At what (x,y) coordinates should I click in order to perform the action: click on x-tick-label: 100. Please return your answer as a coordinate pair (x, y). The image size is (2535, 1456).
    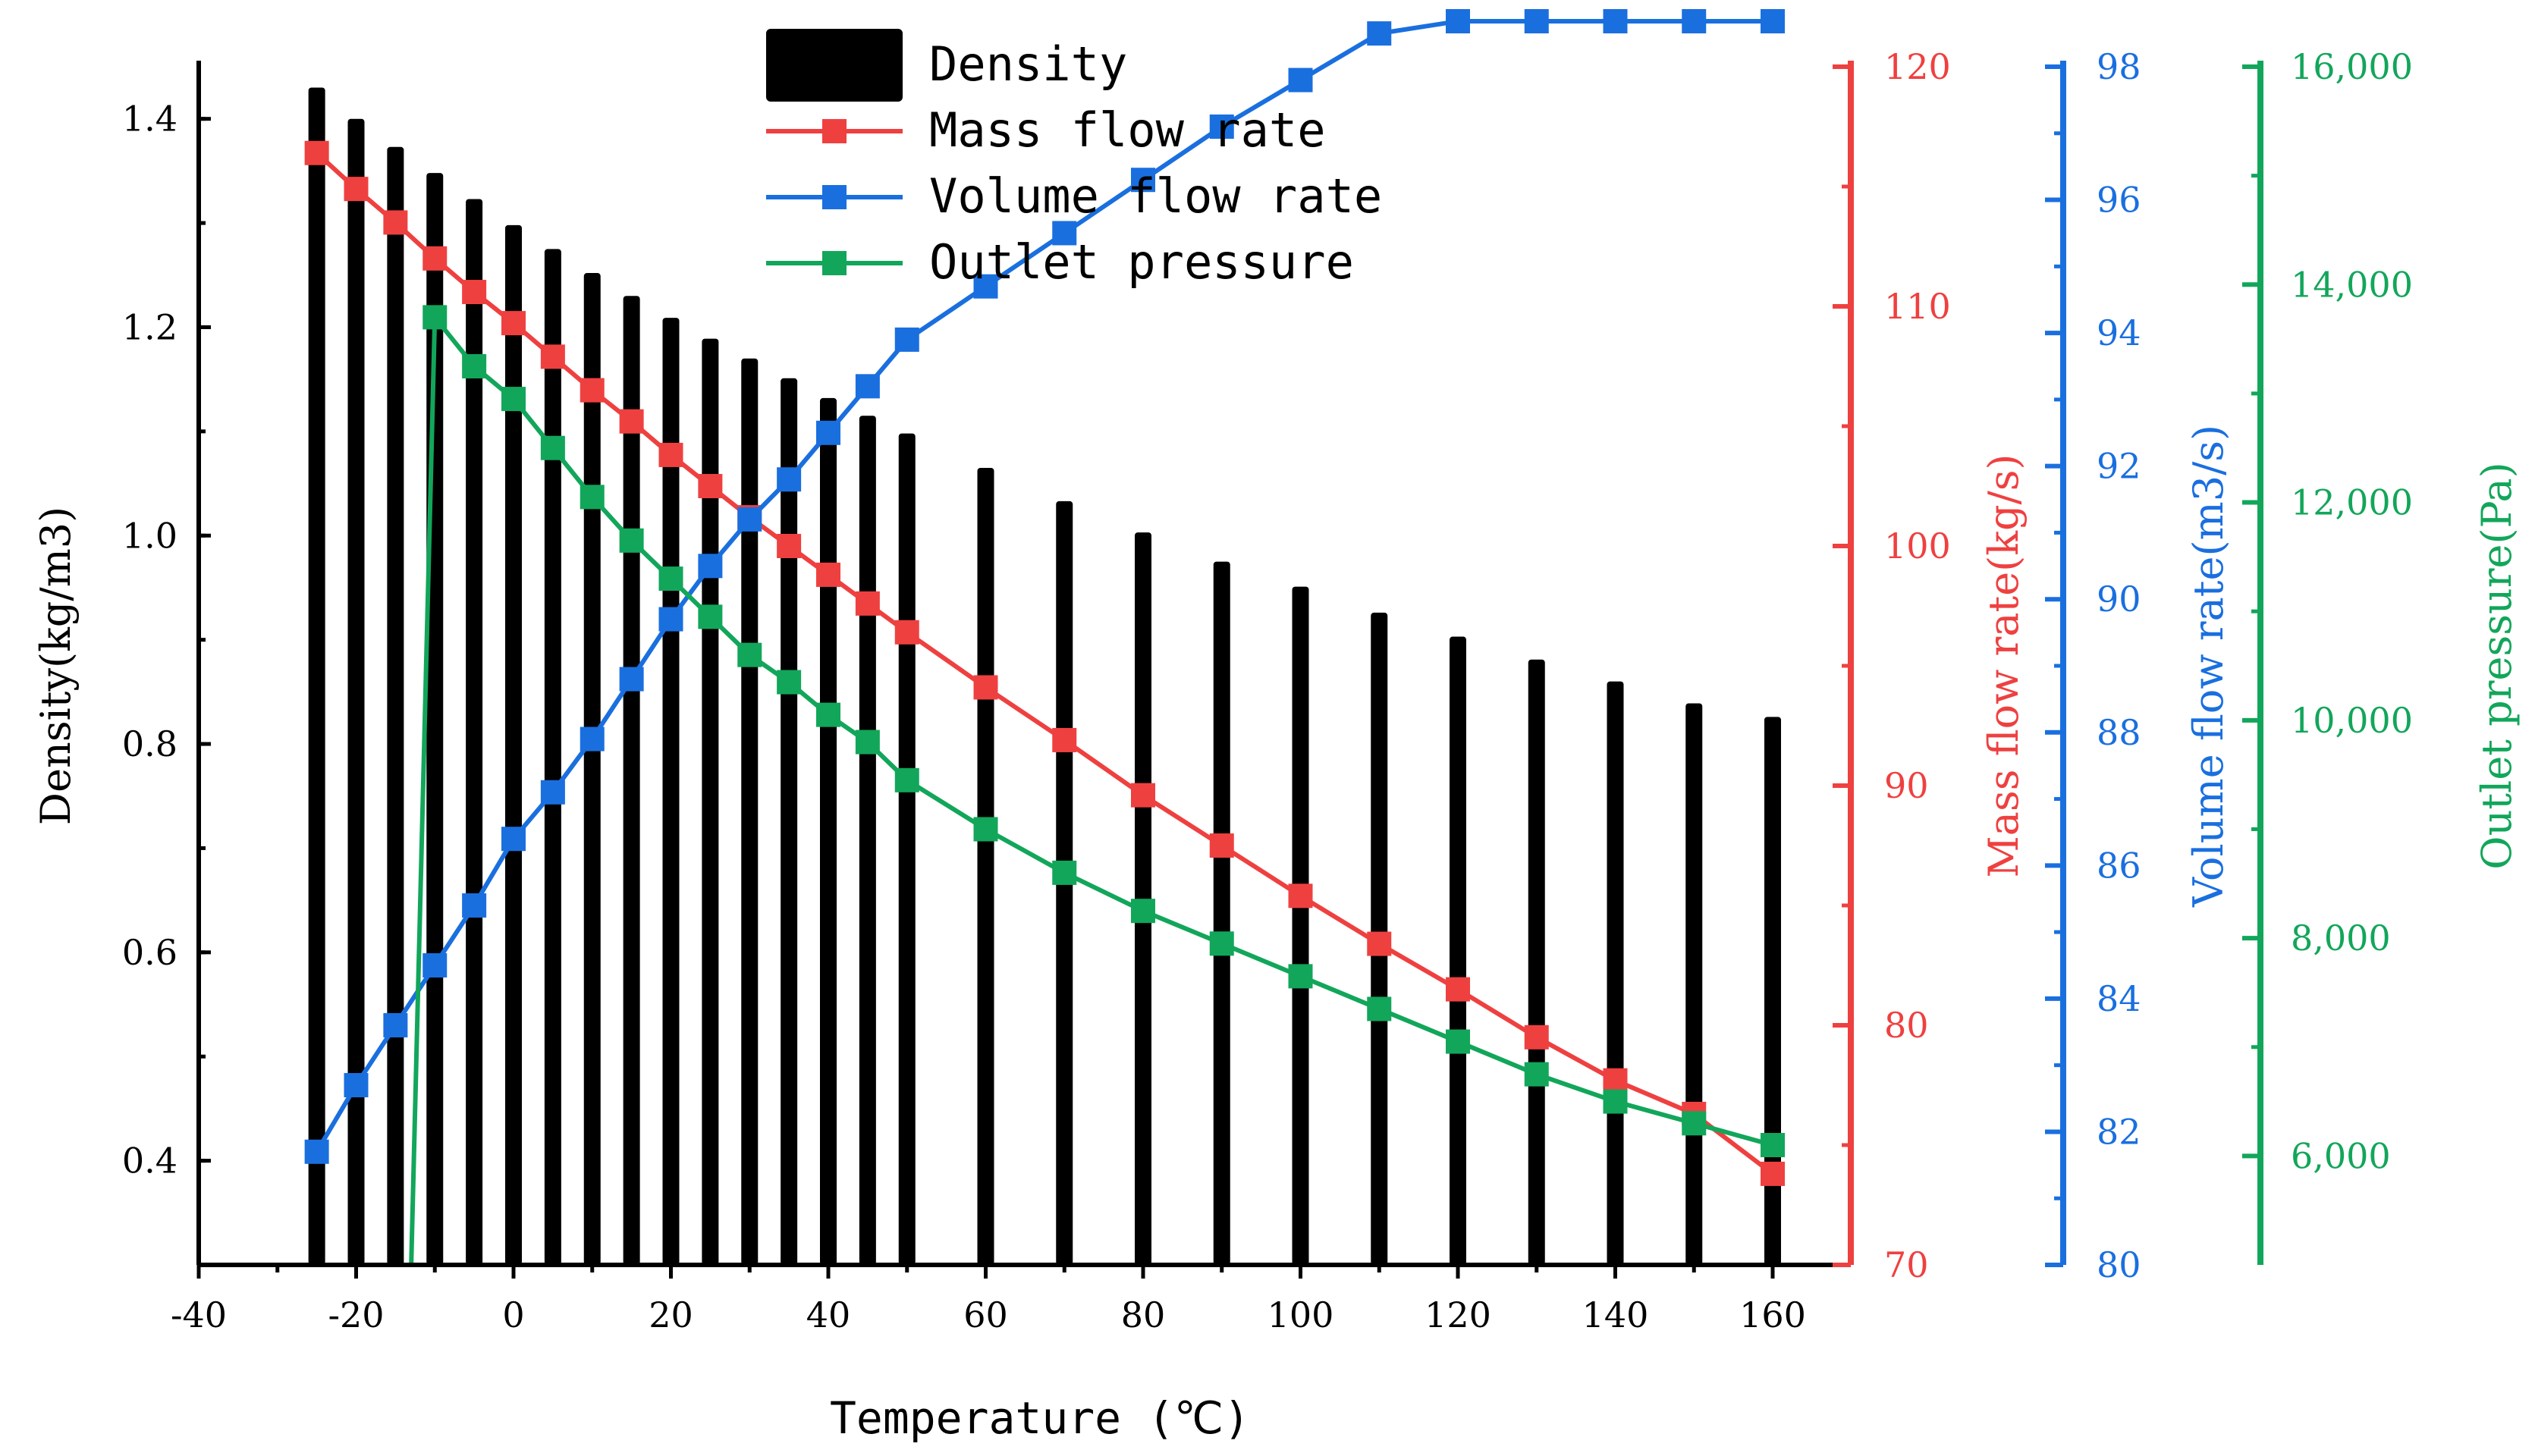
    Looking at the image, I should click on (1301, 1314).